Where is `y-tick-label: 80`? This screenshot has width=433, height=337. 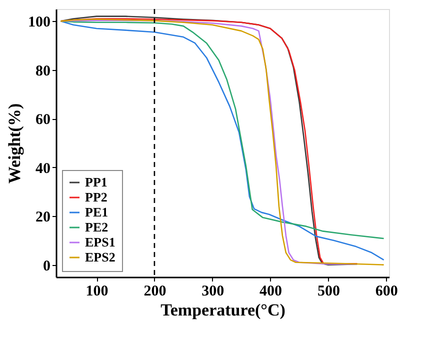
y-tick-label: 80 is located at coordinates (43, 71).